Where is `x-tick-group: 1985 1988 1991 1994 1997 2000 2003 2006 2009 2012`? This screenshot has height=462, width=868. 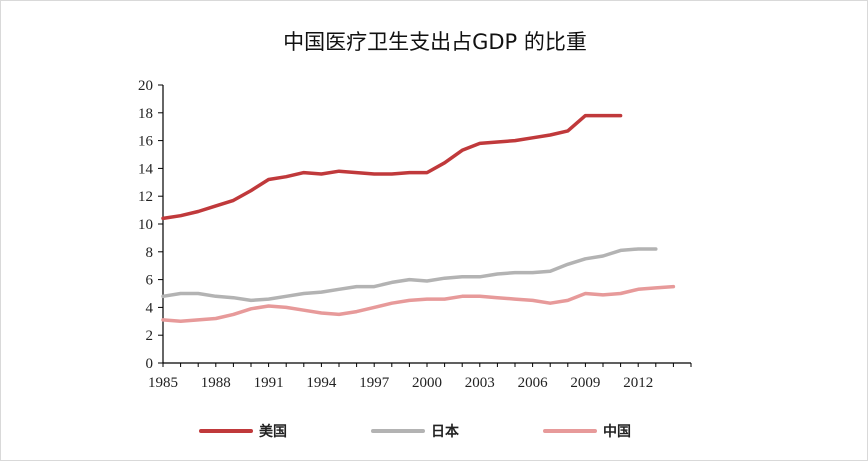 x-tick-group: 1985 1988 1991 1994 1997 2000 2003 2006 2009 2012 is located at coordinates (420, 377).